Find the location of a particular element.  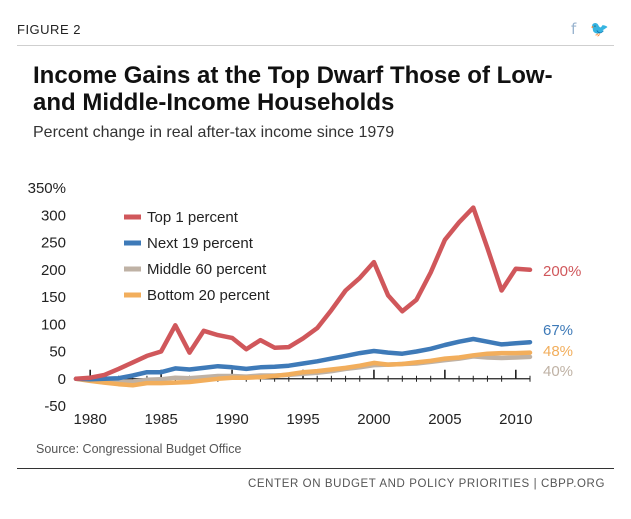

legend-label: Middle 60 percent is located at coordinates (207, 269).